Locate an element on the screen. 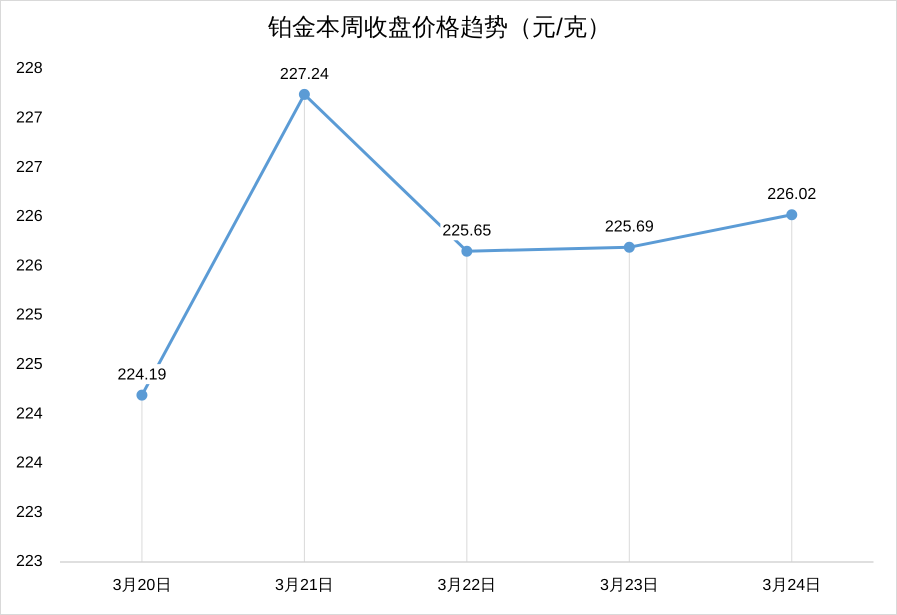 The height and width of the screenshot is (615, 897). chart-title: 铂金本周收盘价格趋势（元/克） is located at coordinates (439, 28).